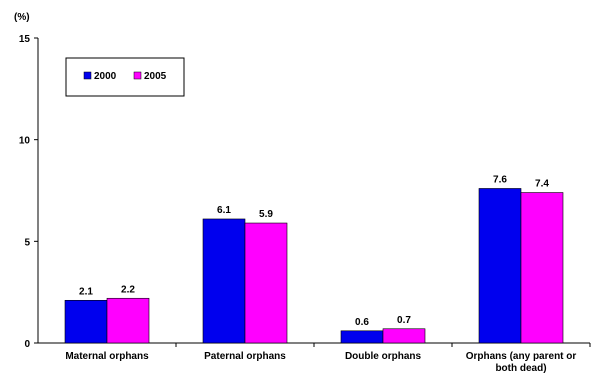 The width and height of the screenshot is (598, 385). What do you see at coordinates (155, 76) in the screenshot?
I see `legend-label-2005: 2005` at bounding box center [155, 76].